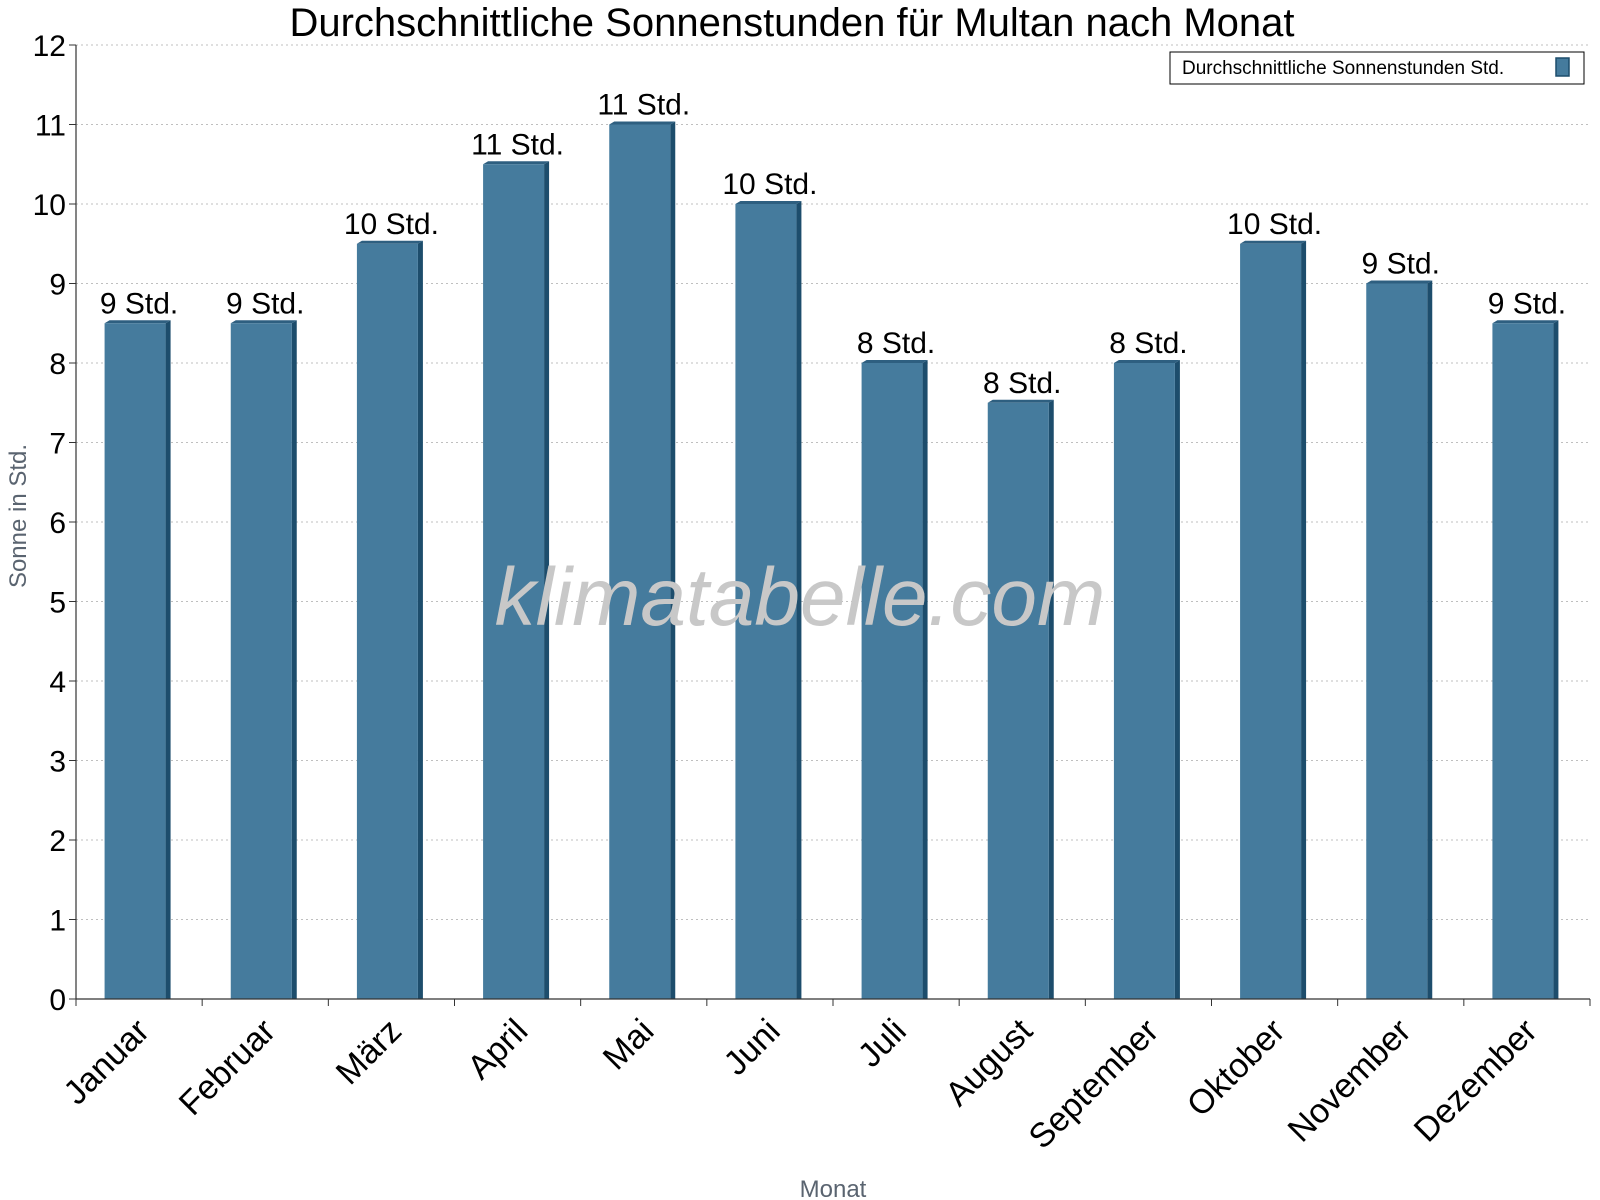 The height and width of the screenshot is (1200, 1600). What do you see at coordinates (497, 1049) in the screenshot?
I see `x-tick-label: April` at bounding box center [497, 1049].